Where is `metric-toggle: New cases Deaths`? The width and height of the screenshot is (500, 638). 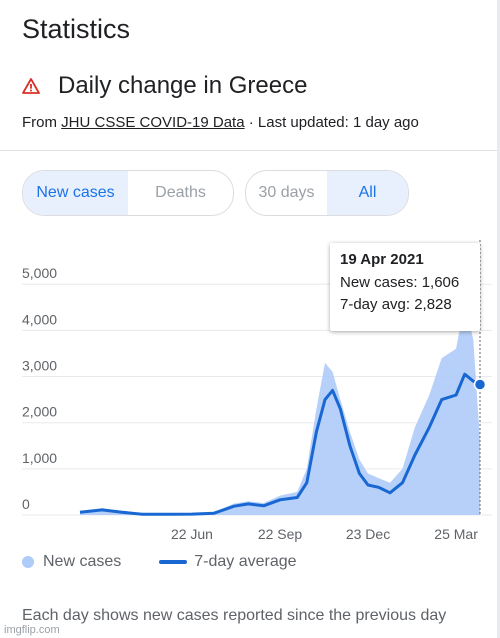
metric-toggle: New cases Deaths is located at coordinates (128, 193).